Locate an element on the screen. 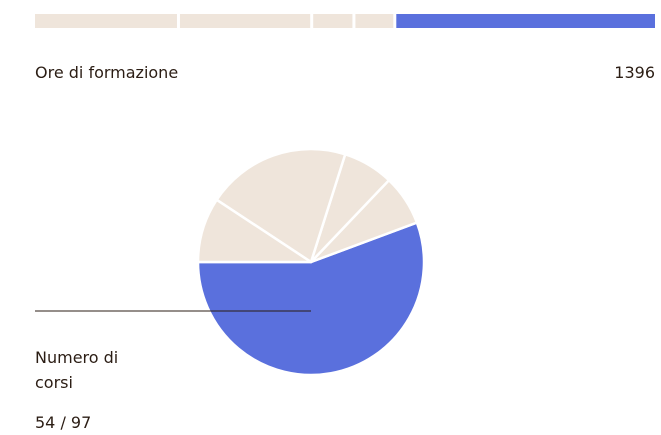  pie-value-label: 54 / 97 is located at coordinates (63, 422).